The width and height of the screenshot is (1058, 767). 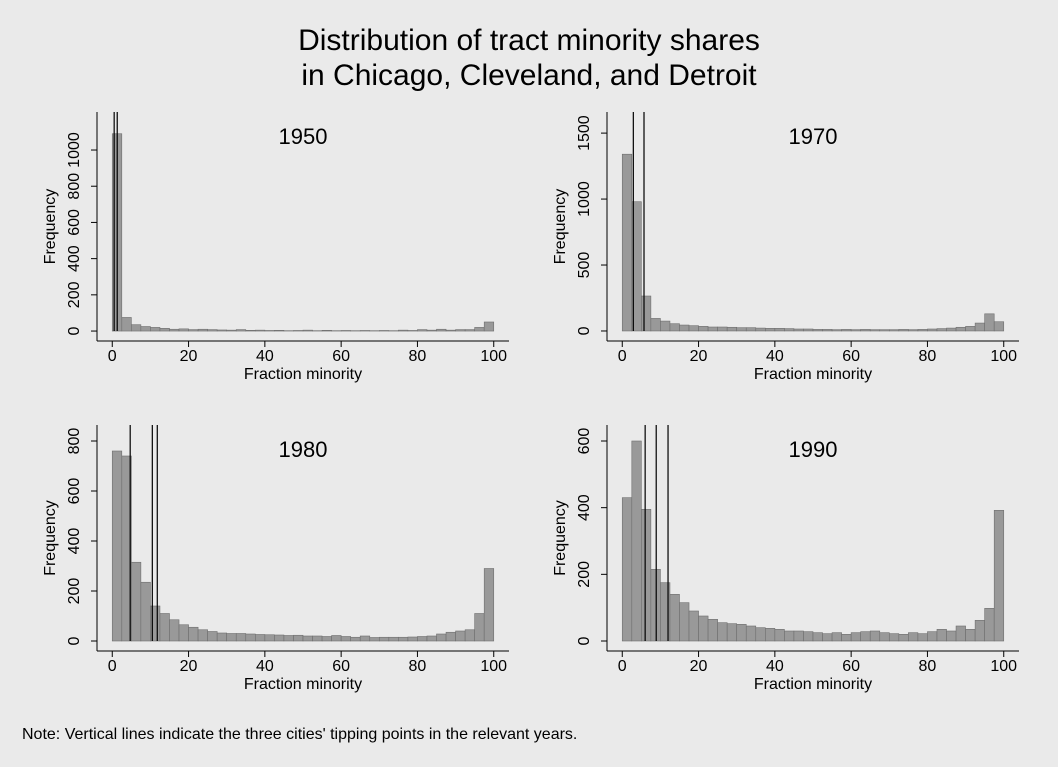 What do you see at coordinates (529, 75) in the screenshot?
I see `figure-title: in Chicago, Cleveland, and Detroit` at bounding box center [529, 75].